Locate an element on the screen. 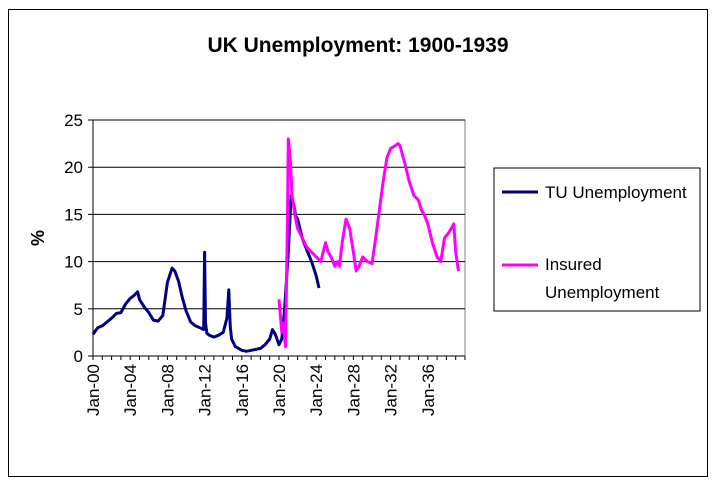  y-tick-label: 25 is located at coordinates (73, 120).